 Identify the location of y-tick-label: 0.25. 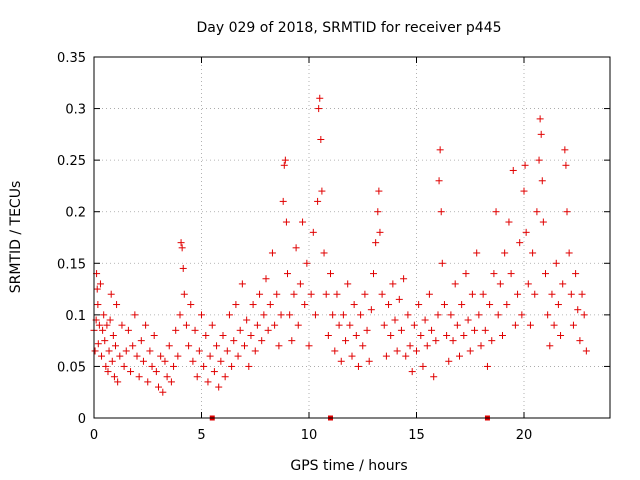
(71, 161).